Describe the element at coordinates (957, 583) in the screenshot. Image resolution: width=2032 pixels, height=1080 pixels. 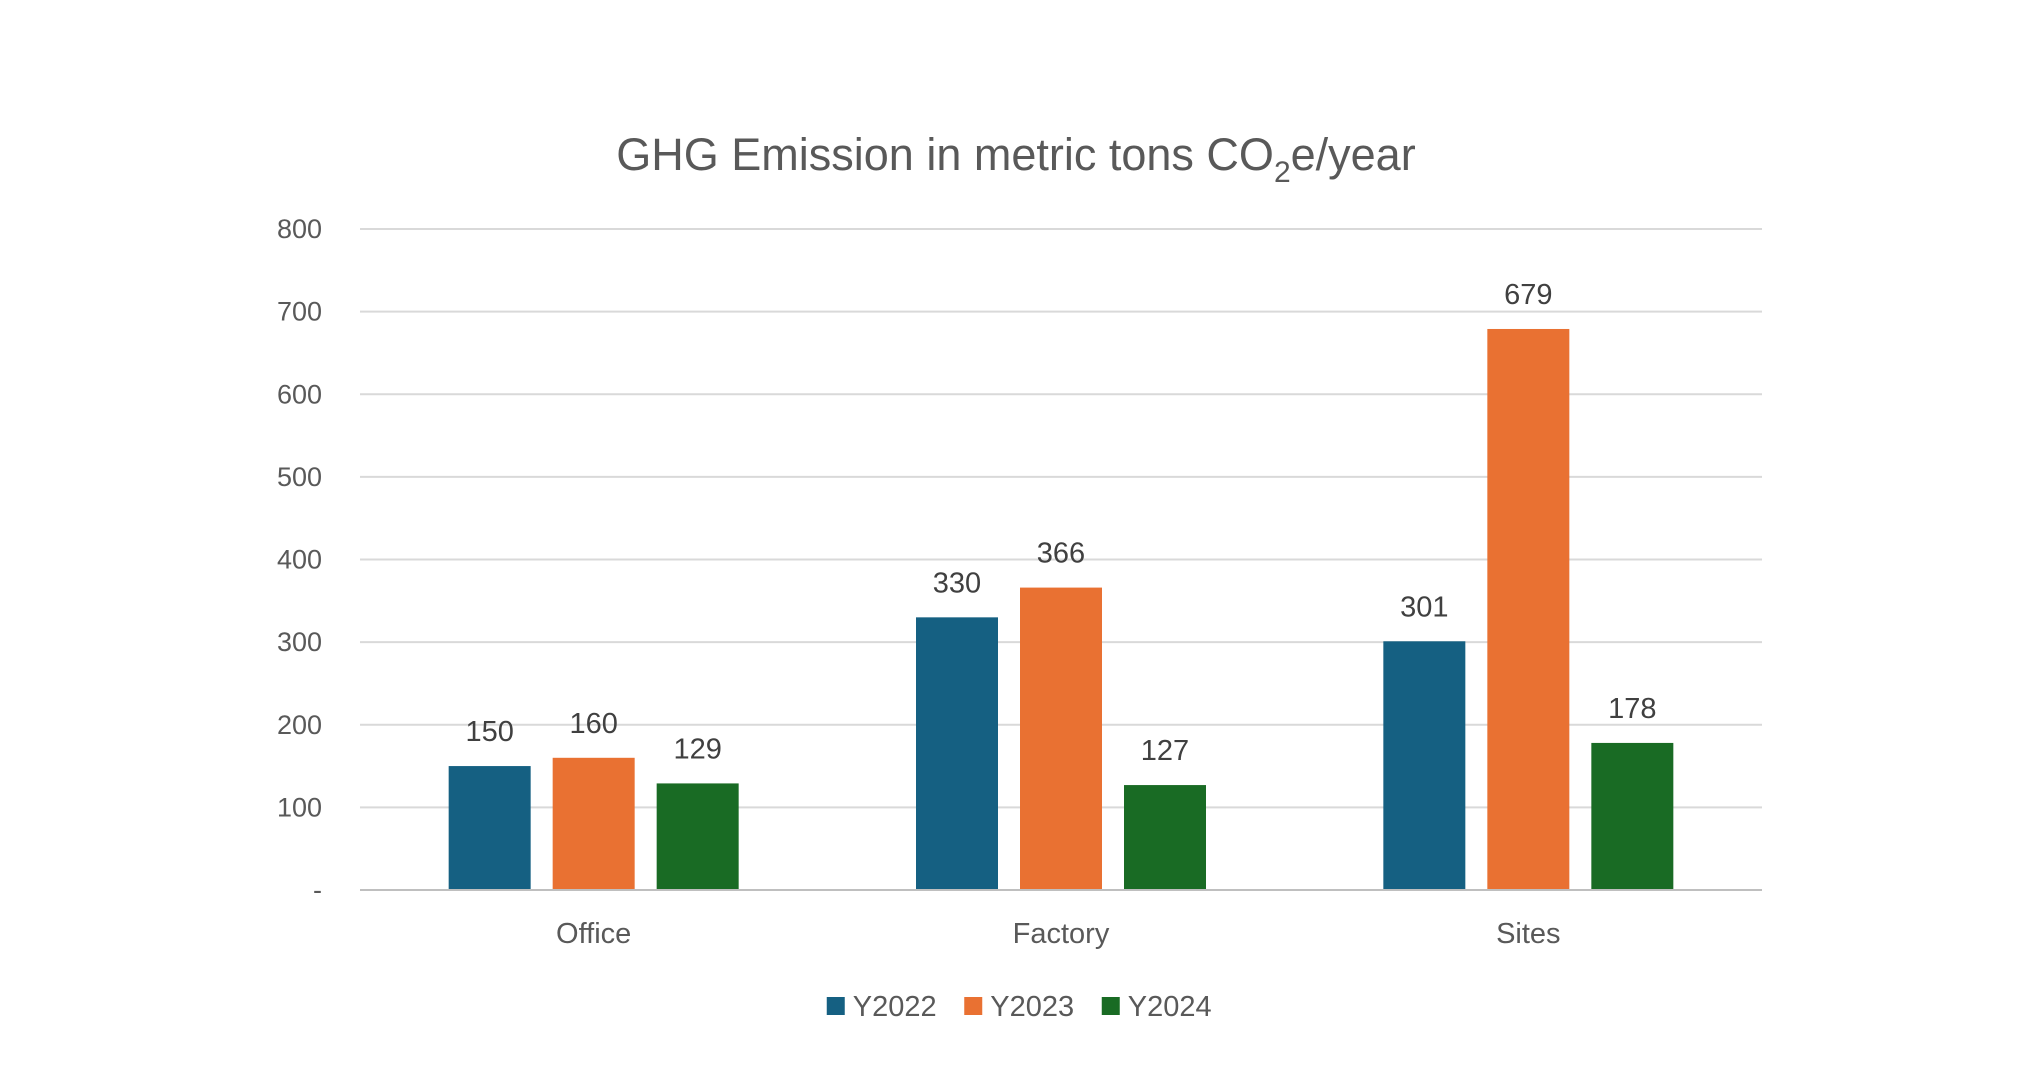
I see `data-label: 330` at that location.